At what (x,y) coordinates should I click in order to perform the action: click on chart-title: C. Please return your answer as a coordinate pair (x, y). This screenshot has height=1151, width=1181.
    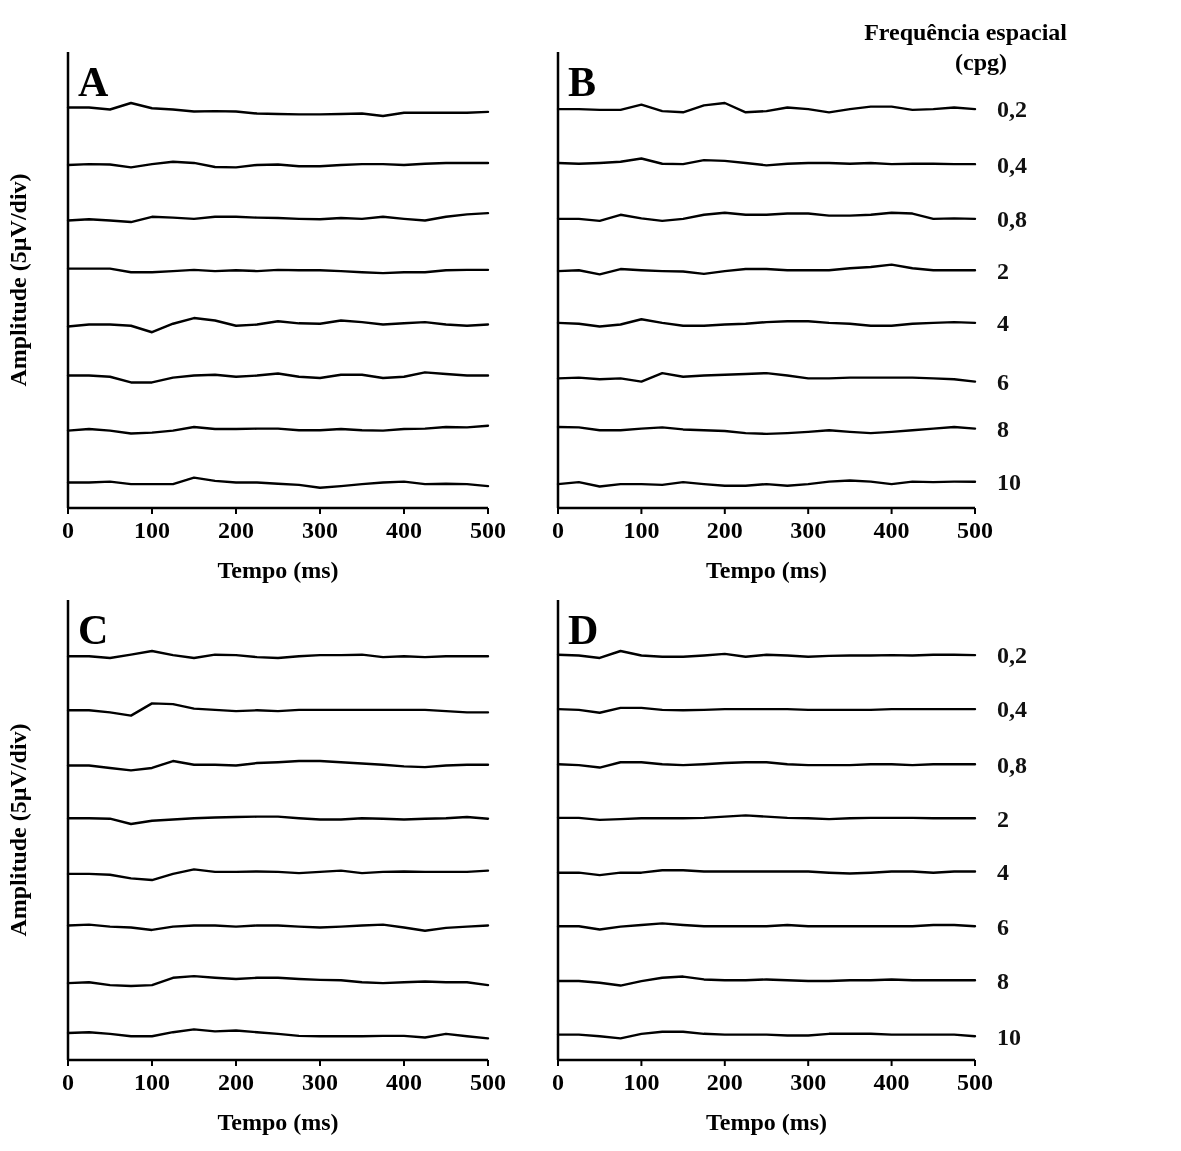
    Looking at the image, I should click on (93, 630).